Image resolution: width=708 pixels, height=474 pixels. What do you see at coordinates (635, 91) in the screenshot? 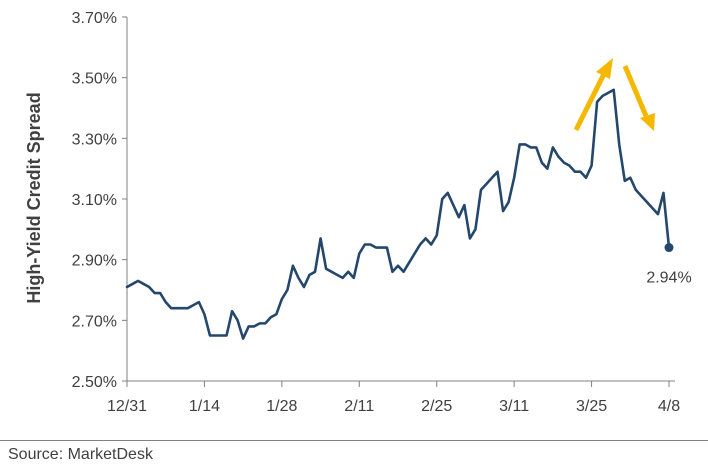
I see `arrow-down-icon` at bounding box center [635, 91].